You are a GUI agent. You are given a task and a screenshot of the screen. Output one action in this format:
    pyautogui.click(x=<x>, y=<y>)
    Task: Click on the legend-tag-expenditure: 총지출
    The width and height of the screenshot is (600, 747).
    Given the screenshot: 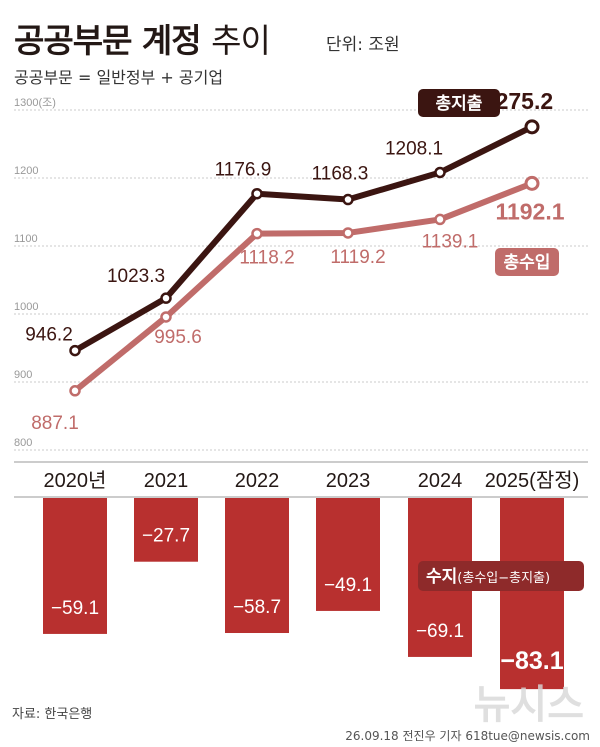 What is the action you would take?
    pyautogui.click(x=459, y=104)
    